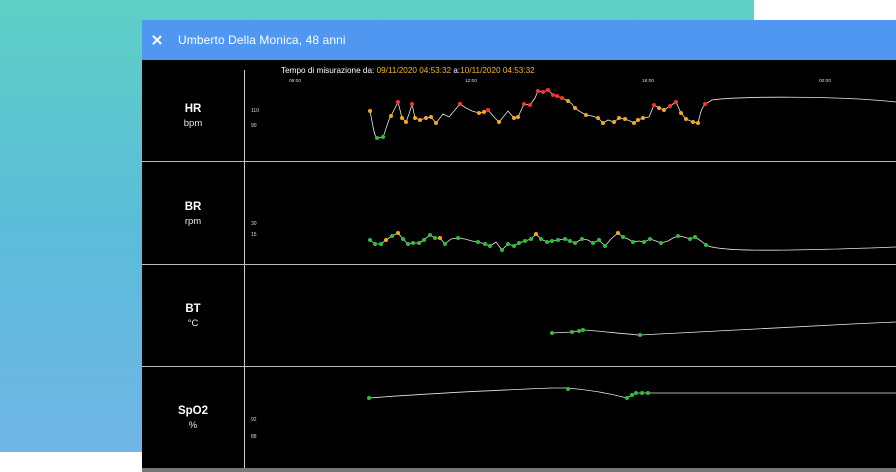 The width and height of the screenshot is (896, 472). I want to click on vital-code: SpO2, so click(193, 411).